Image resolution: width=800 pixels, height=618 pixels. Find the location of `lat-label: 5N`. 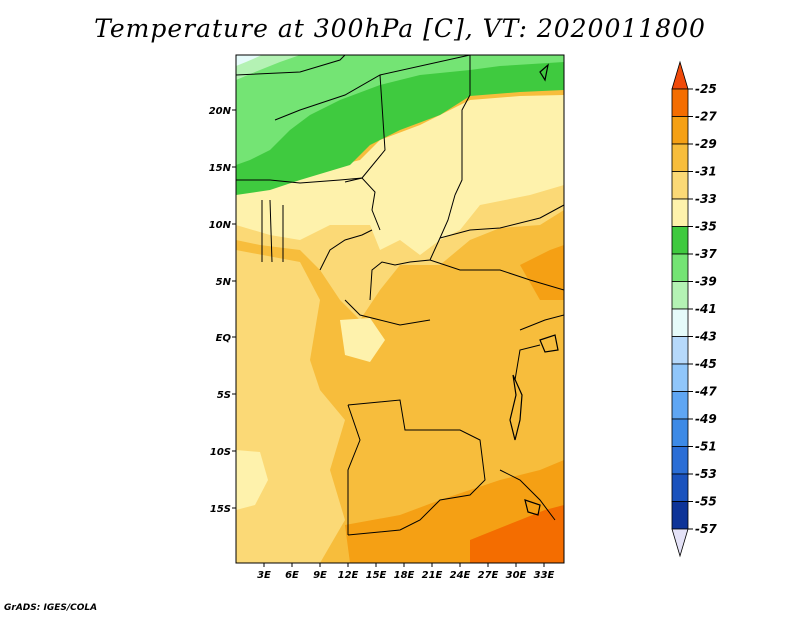

lat-label: 5N is located at coordinates (224, 282).